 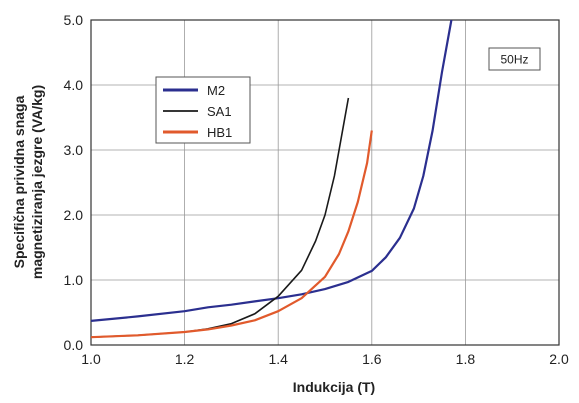 I want to click on x-tick-label: 1.0, so click(x=91, y=359).